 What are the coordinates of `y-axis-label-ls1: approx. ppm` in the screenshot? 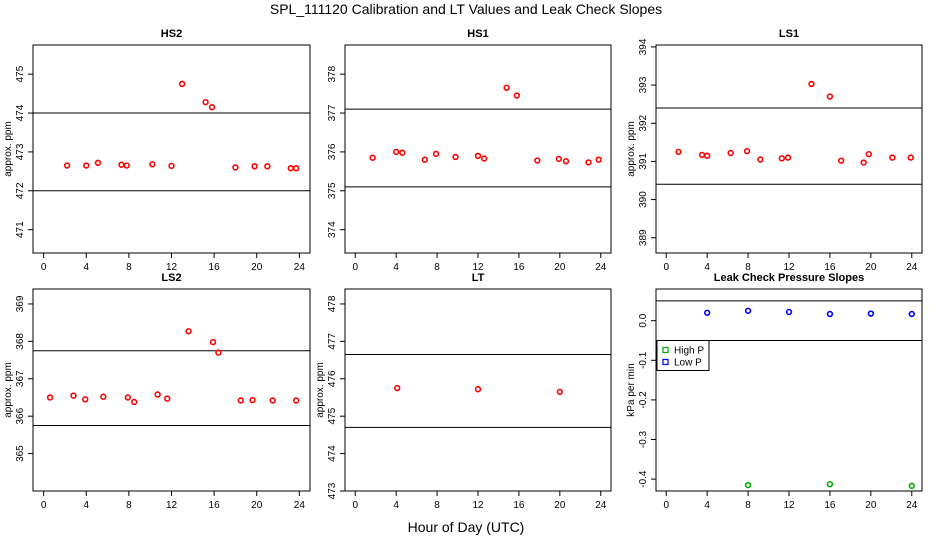 It's located at (631, 149).